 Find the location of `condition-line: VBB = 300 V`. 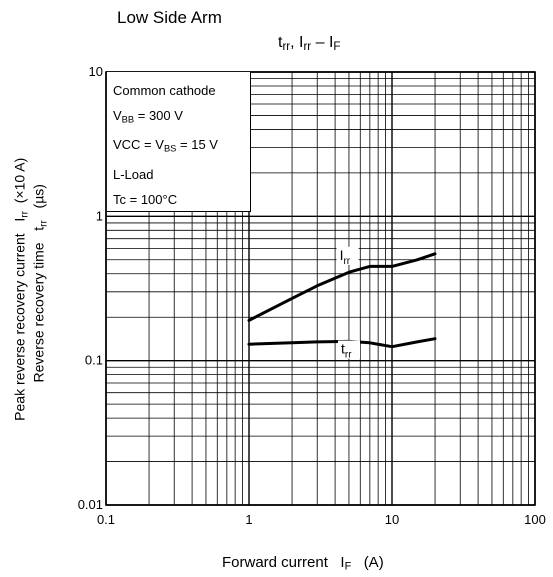

condition-line: VBB = 300 V is located at coordinates (148, 116).